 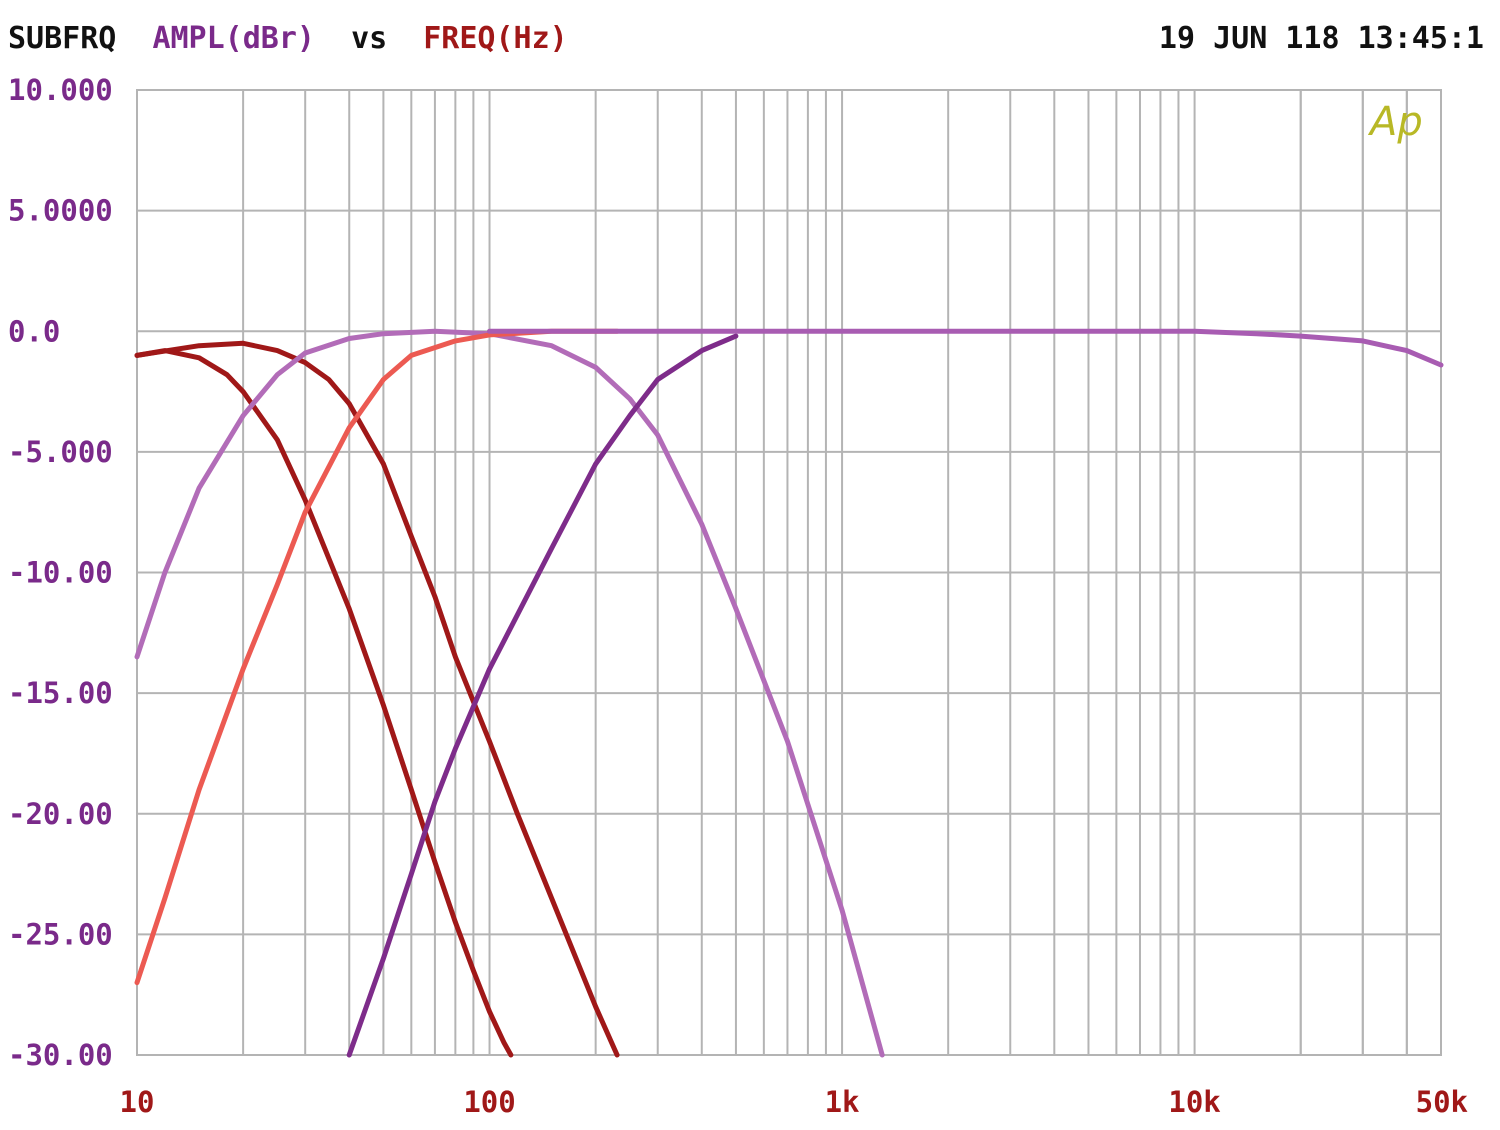 What do you see at coordinates (1395, 122) in the screenshot?
I see `ap-logo: Ap` at bounding box center [1395, 122].